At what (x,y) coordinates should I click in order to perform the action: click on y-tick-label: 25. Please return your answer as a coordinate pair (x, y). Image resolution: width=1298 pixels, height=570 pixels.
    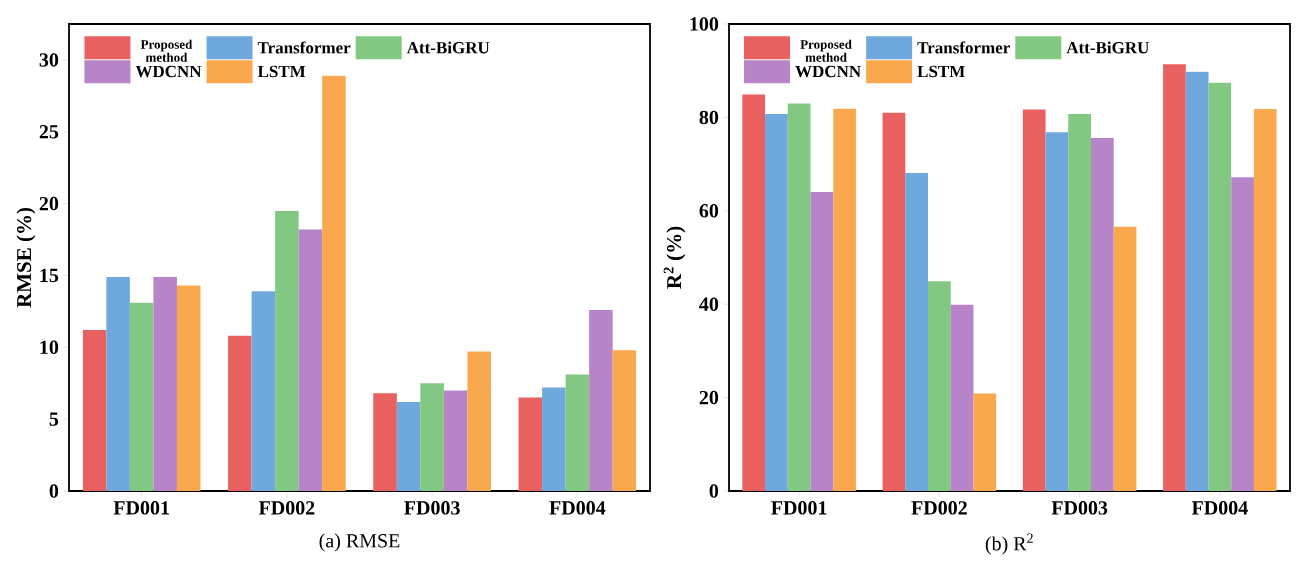
    Looking at the image, I should click on (49, 132).